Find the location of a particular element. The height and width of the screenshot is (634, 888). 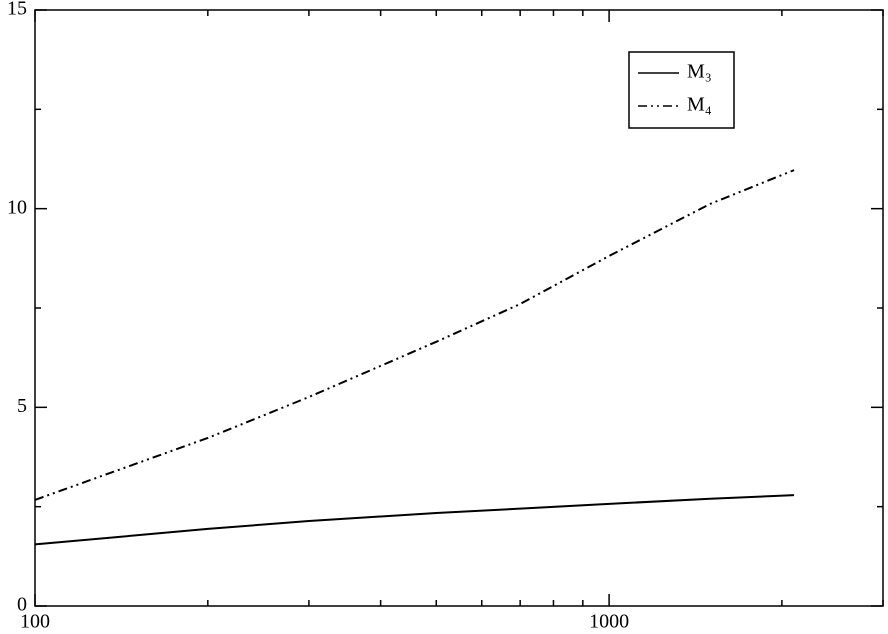

legend-box is located at coordinates (681, 90).